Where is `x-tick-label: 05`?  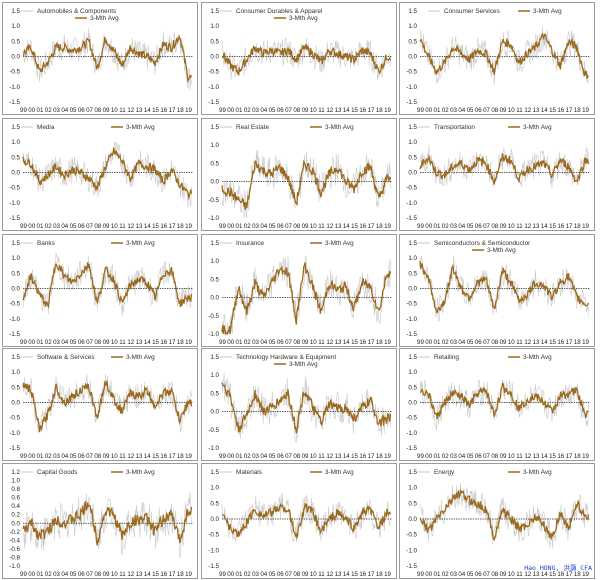 x-tick-label: 05 is located at coordinates (470, 226).